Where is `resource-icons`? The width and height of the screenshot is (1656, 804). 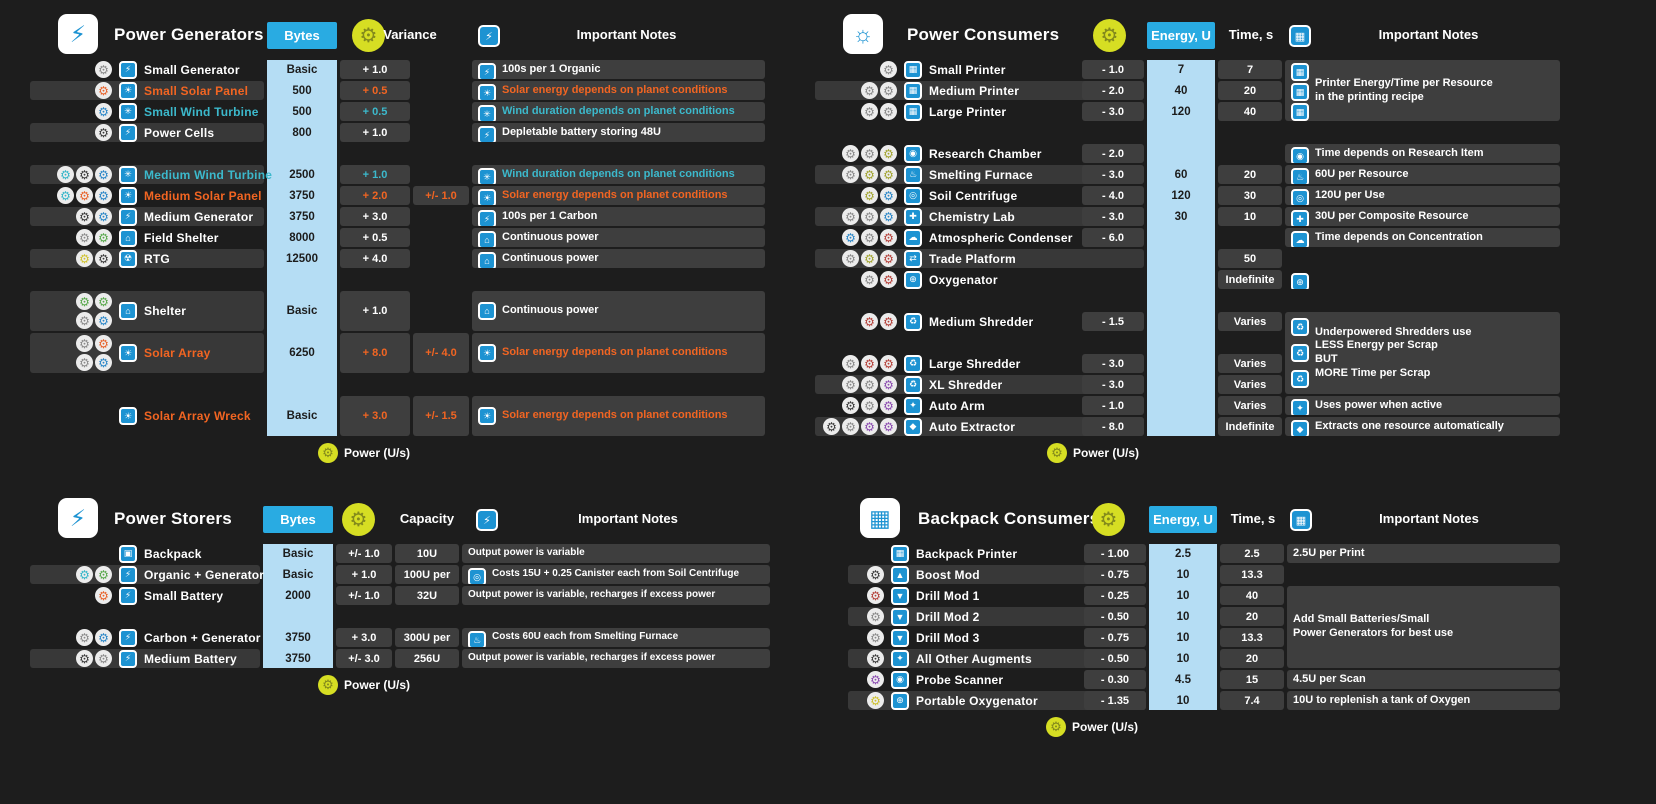 resource-icons is located at coordinates (868, 553).